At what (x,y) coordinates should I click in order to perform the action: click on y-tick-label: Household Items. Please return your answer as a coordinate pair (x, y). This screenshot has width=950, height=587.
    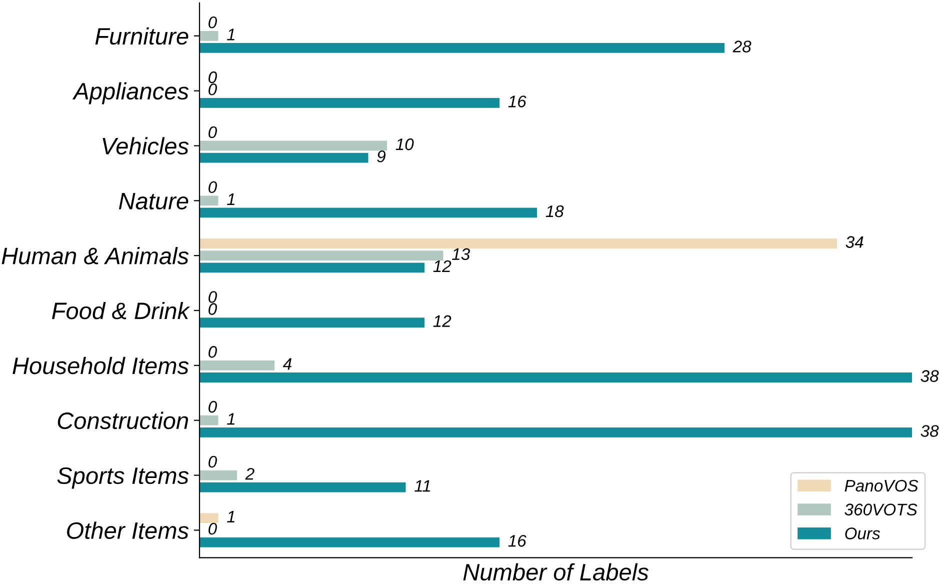
    Looking at the image, I should click on (100, 365).